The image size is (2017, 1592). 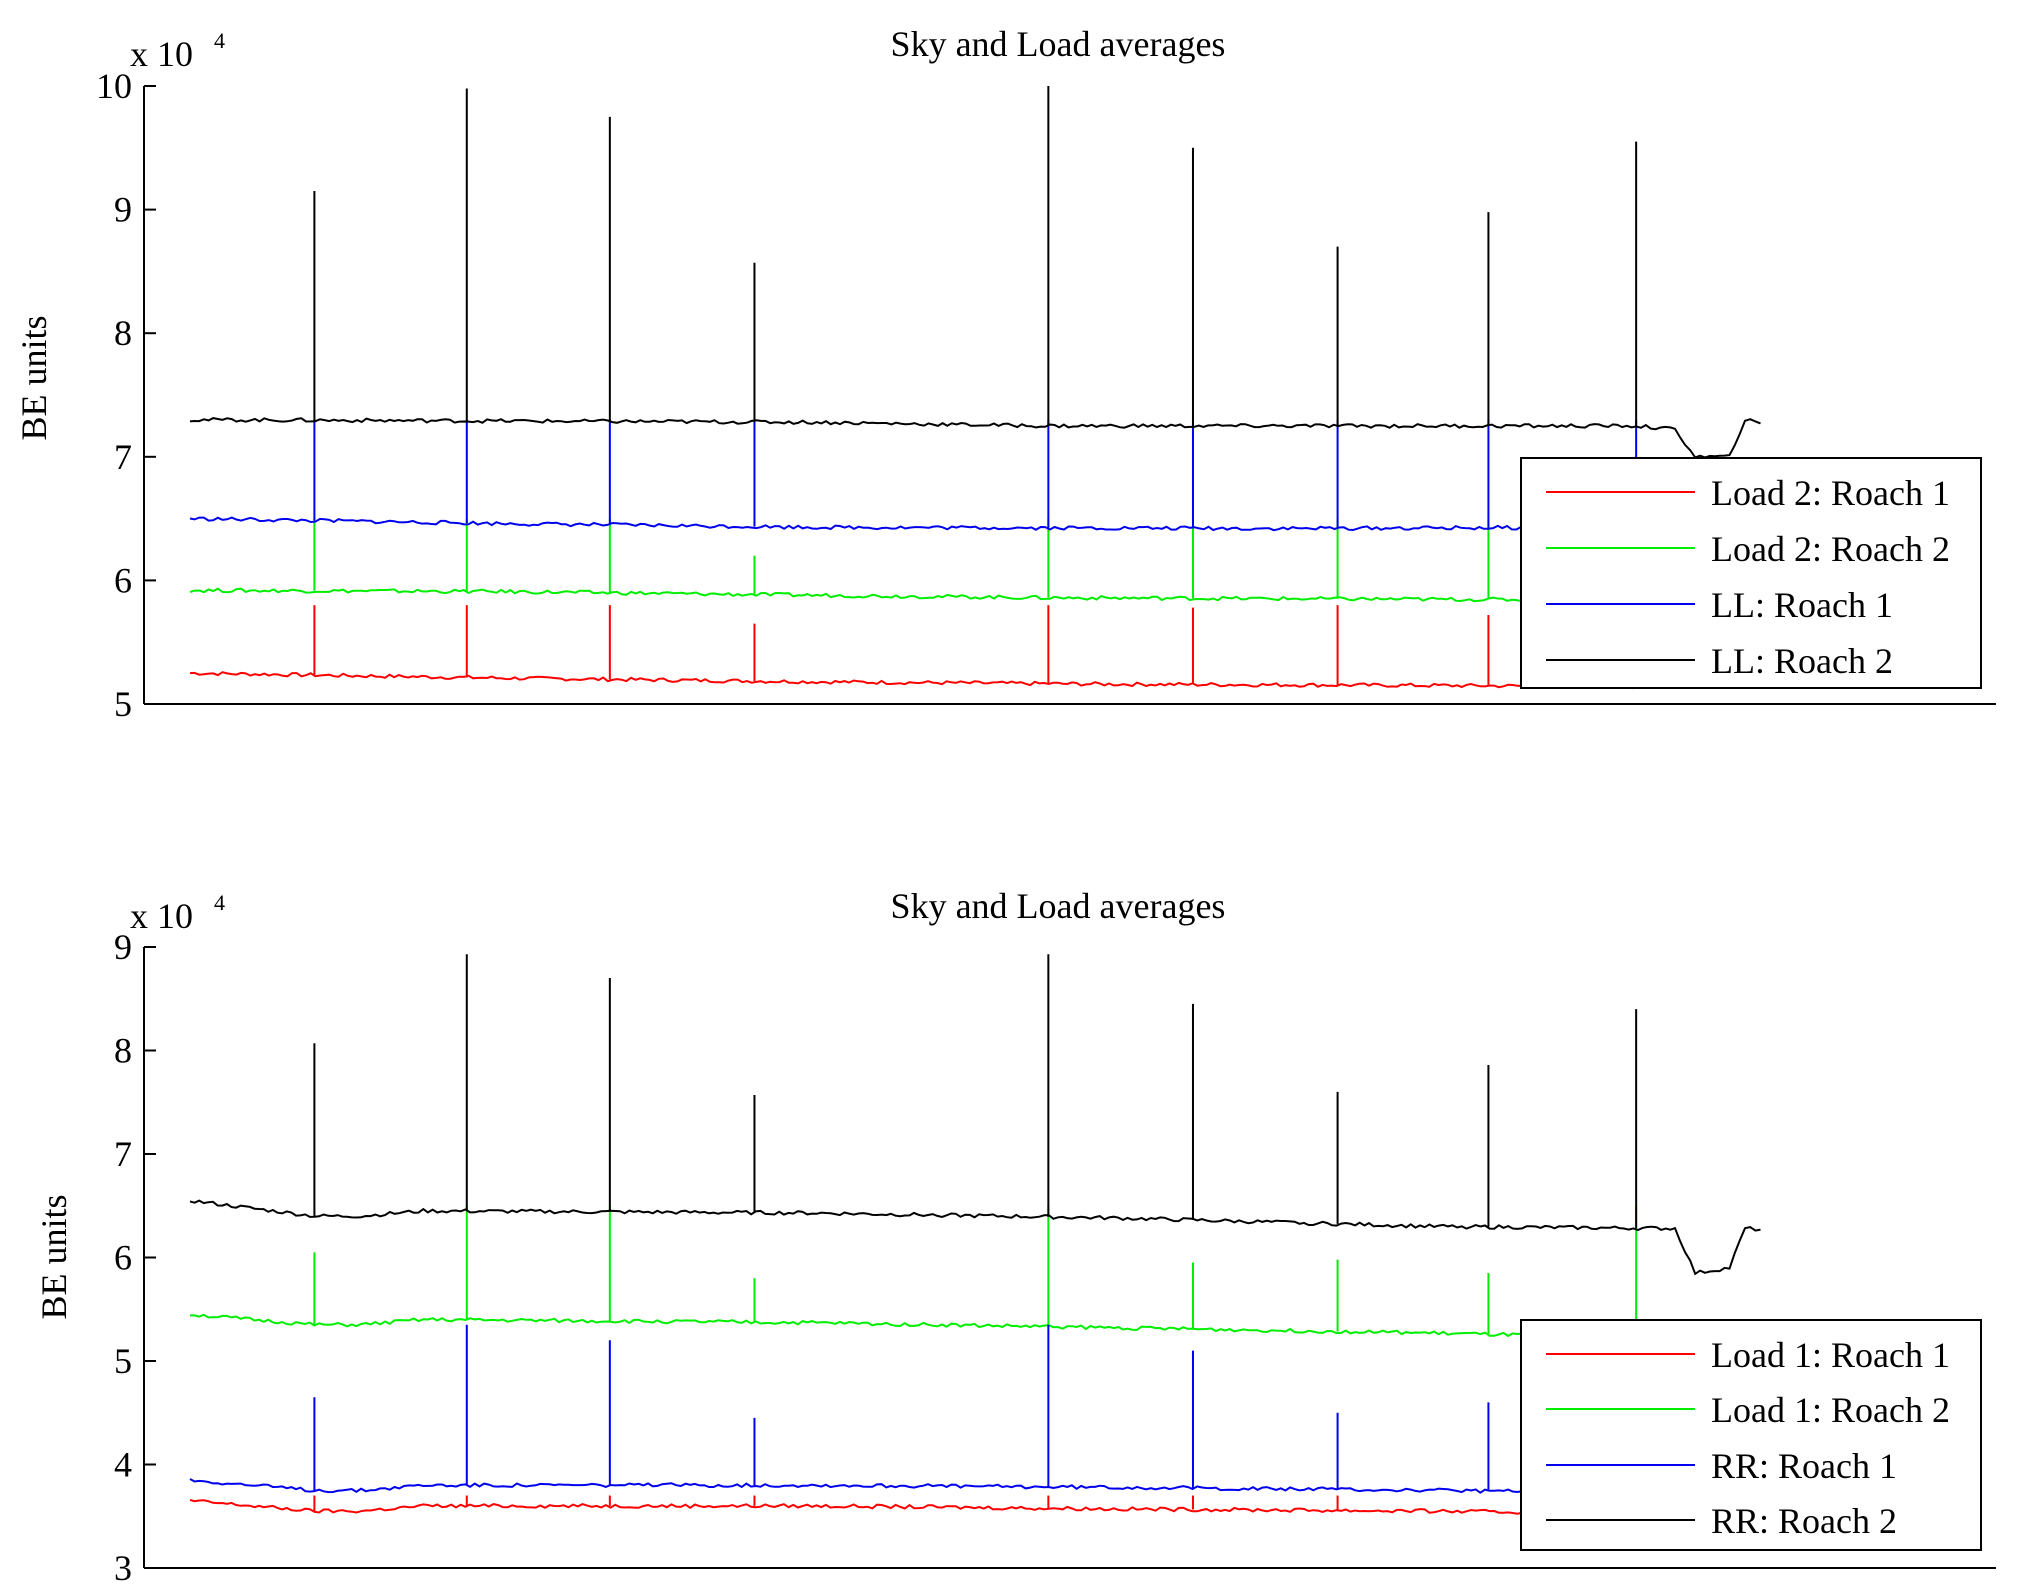 I want to click on top-y-multiplier-exponent: 4, so click(x=219, y=40).